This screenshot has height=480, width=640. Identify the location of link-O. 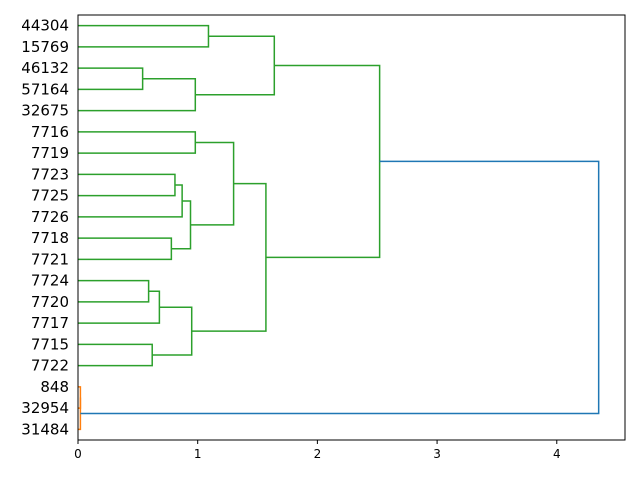
(229, 257).